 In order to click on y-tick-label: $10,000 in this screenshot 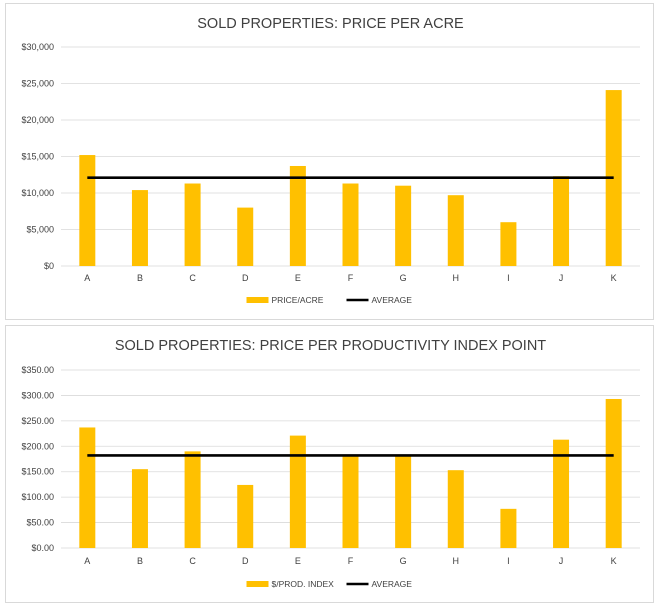, I will do `click(37, 193)`.